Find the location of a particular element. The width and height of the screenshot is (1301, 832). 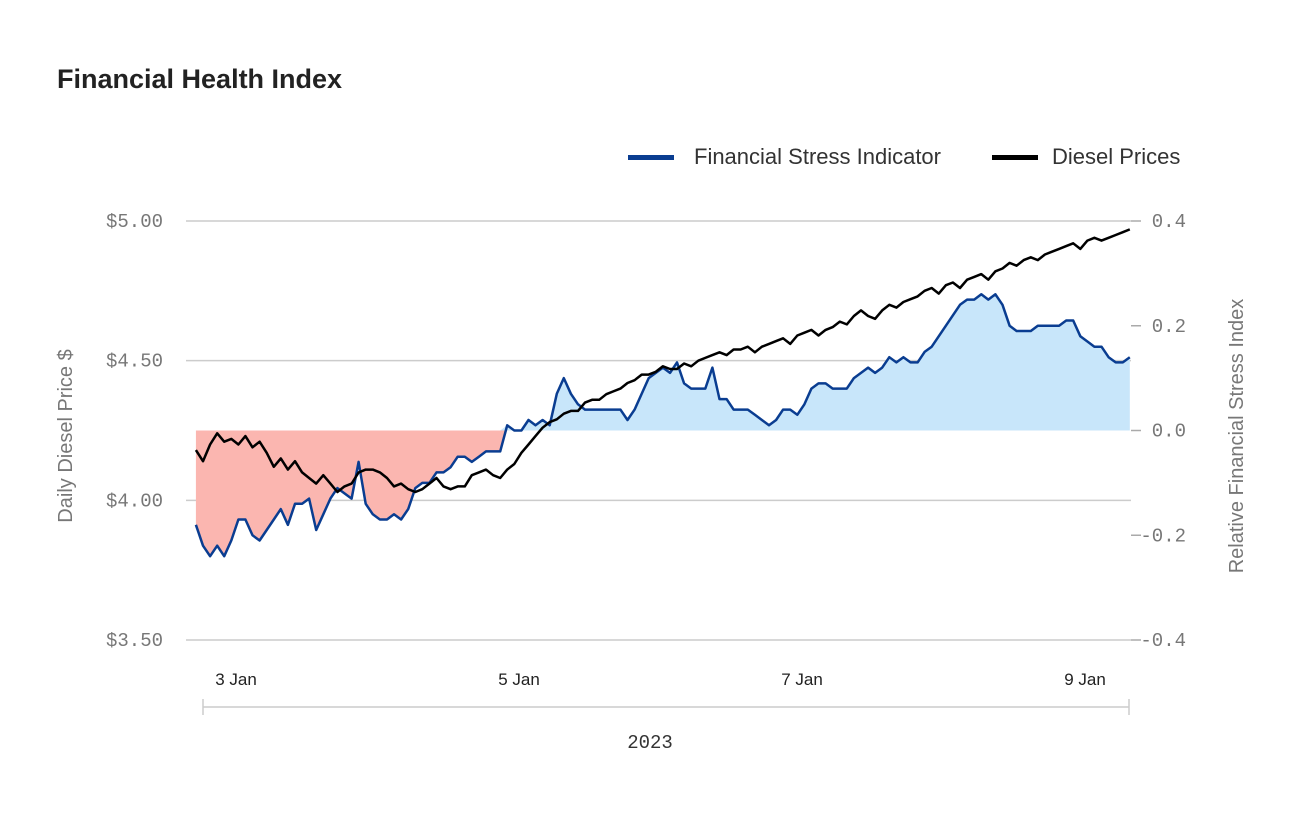

y-left-axis-label: Daily Diesel Price $ is located at coordinates (66, 435).